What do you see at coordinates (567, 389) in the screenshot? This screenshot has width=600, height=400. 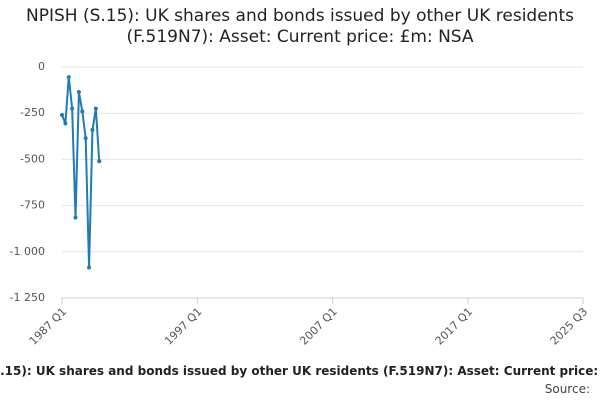 I see `source-label: Source:` at bounding box center [567, 389].